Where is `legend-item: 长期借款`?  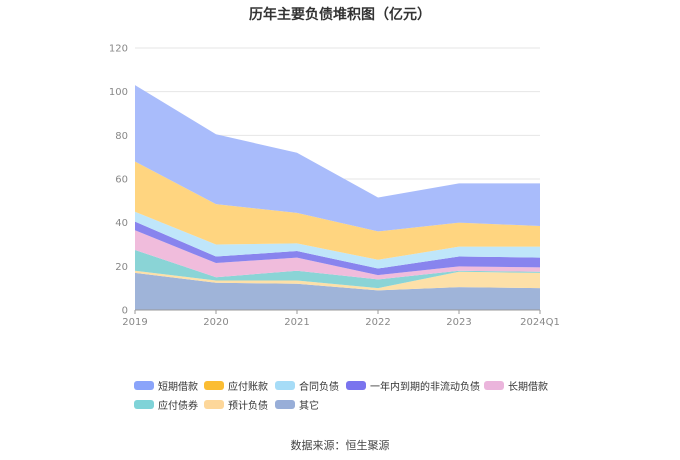
legend-item: 长期借款 is located at coordinates (516, 385).